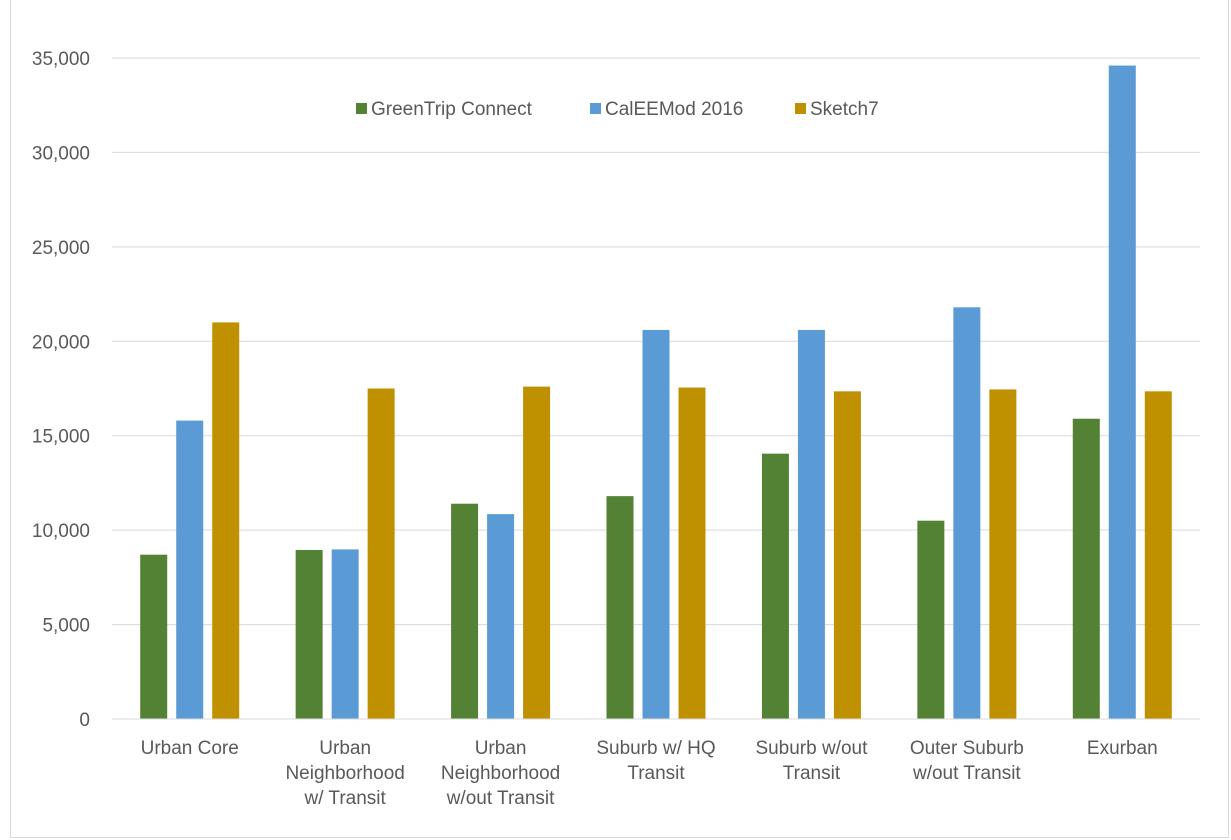 This screenshot has height=840, width=1231. I want to click on legend-item: GreenTrip Connect, so click(444, 109).